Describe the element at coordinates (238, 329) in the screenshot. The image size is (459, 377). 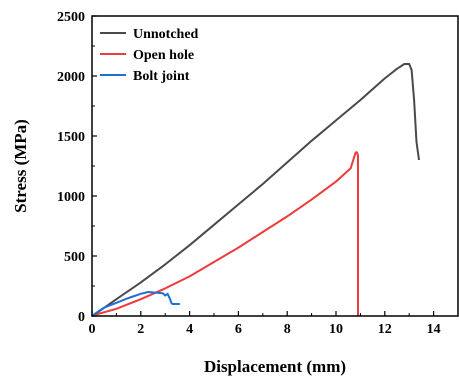
I see `x-tick-label: 6` at that location.